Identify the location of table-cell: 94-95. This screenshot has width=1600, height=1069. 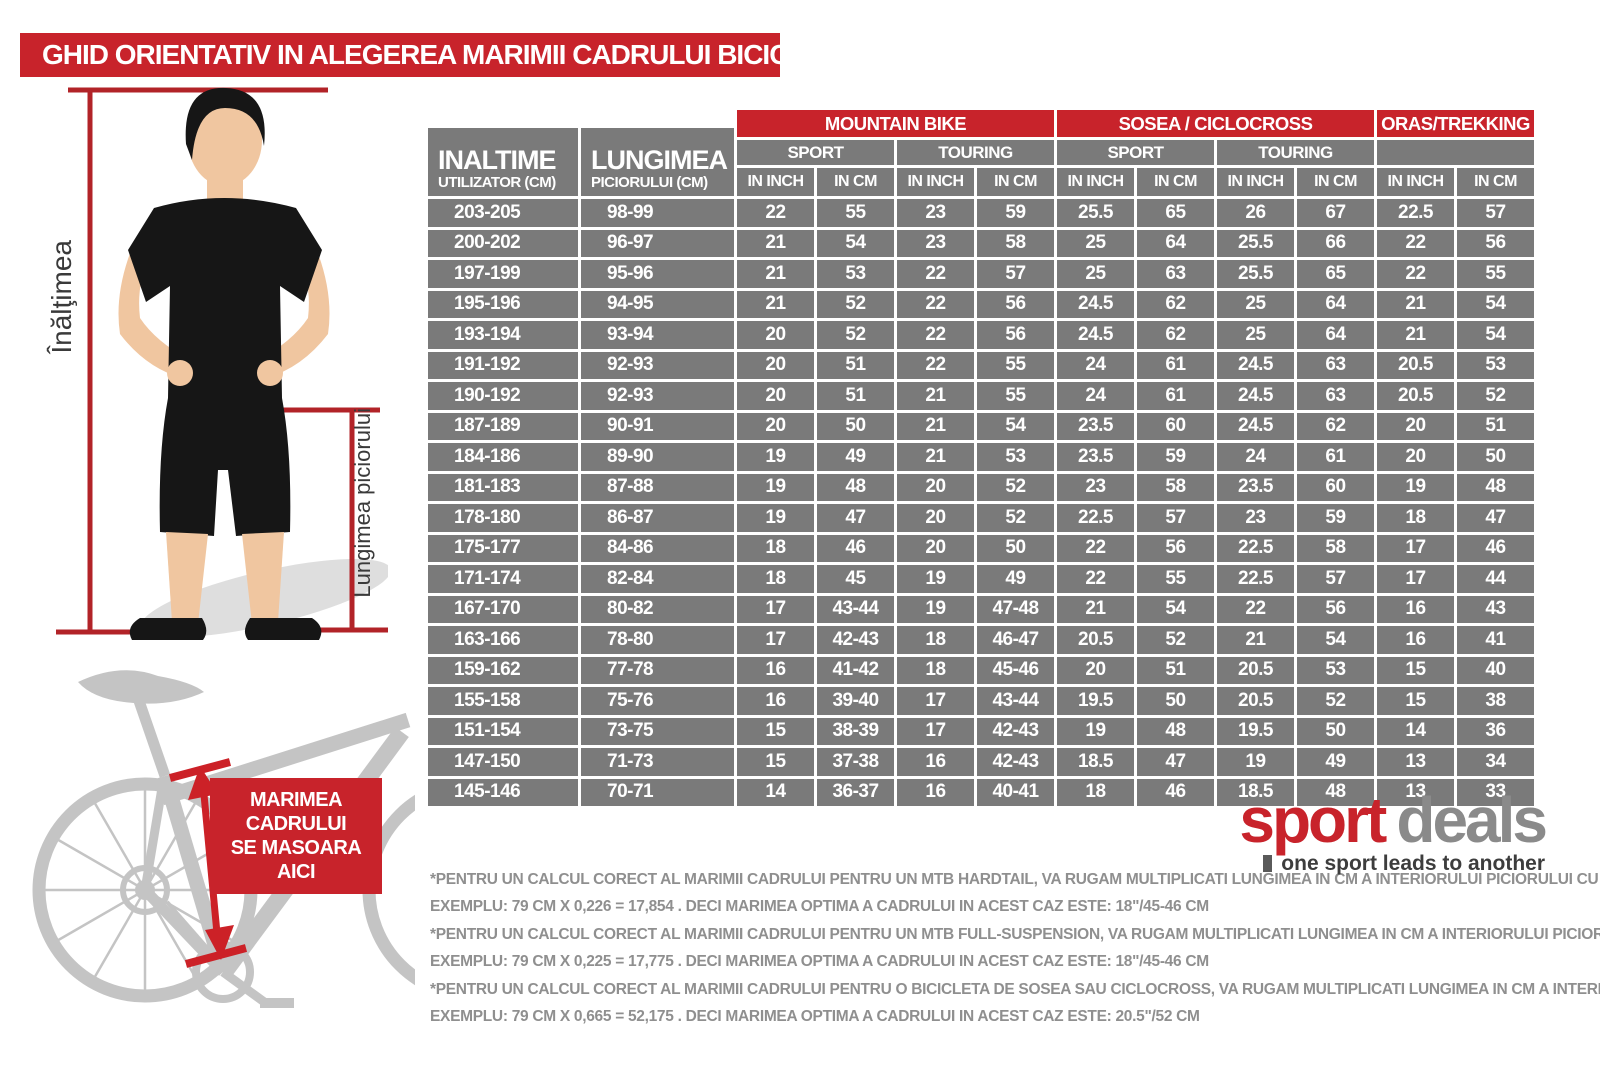
(657, 304).